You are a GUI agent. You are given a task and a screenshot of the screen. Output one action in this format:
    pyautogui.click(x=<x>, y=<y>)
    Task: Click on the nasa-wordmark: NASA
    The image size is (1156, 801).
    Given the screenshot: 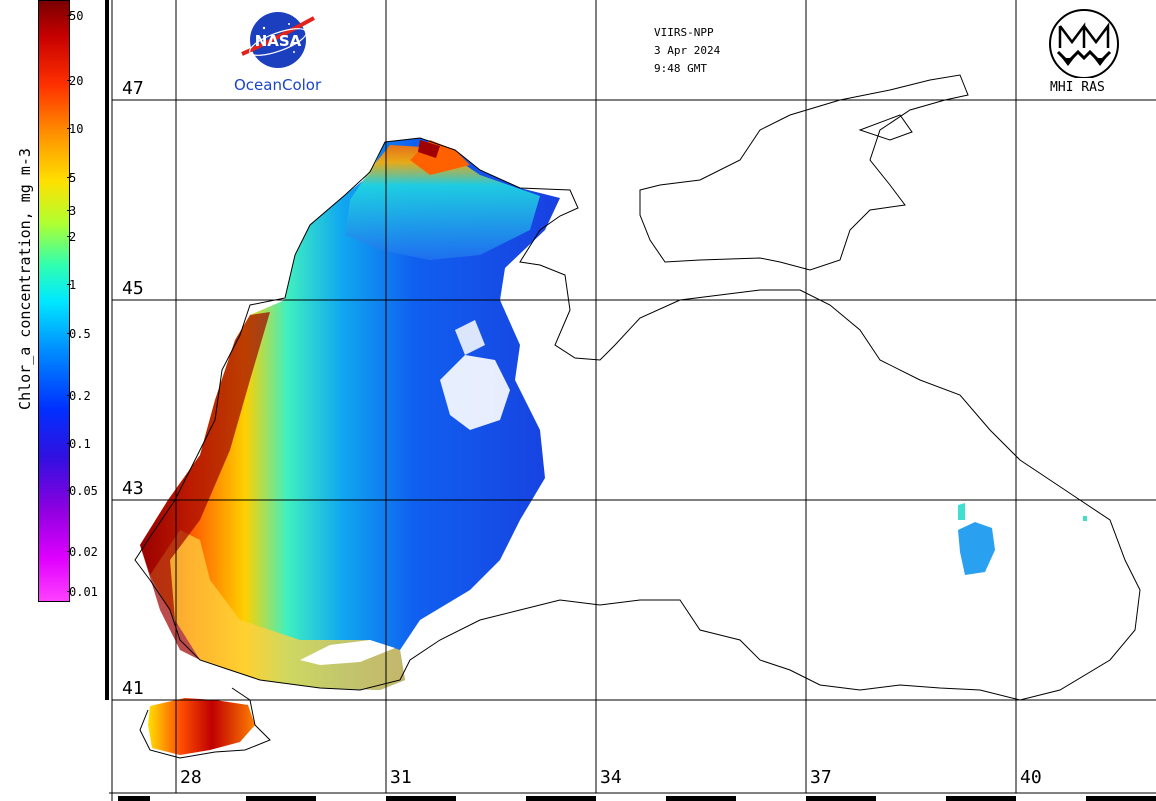 What is the action you would take?
    pyautogui.click(x=278, y=41)
    